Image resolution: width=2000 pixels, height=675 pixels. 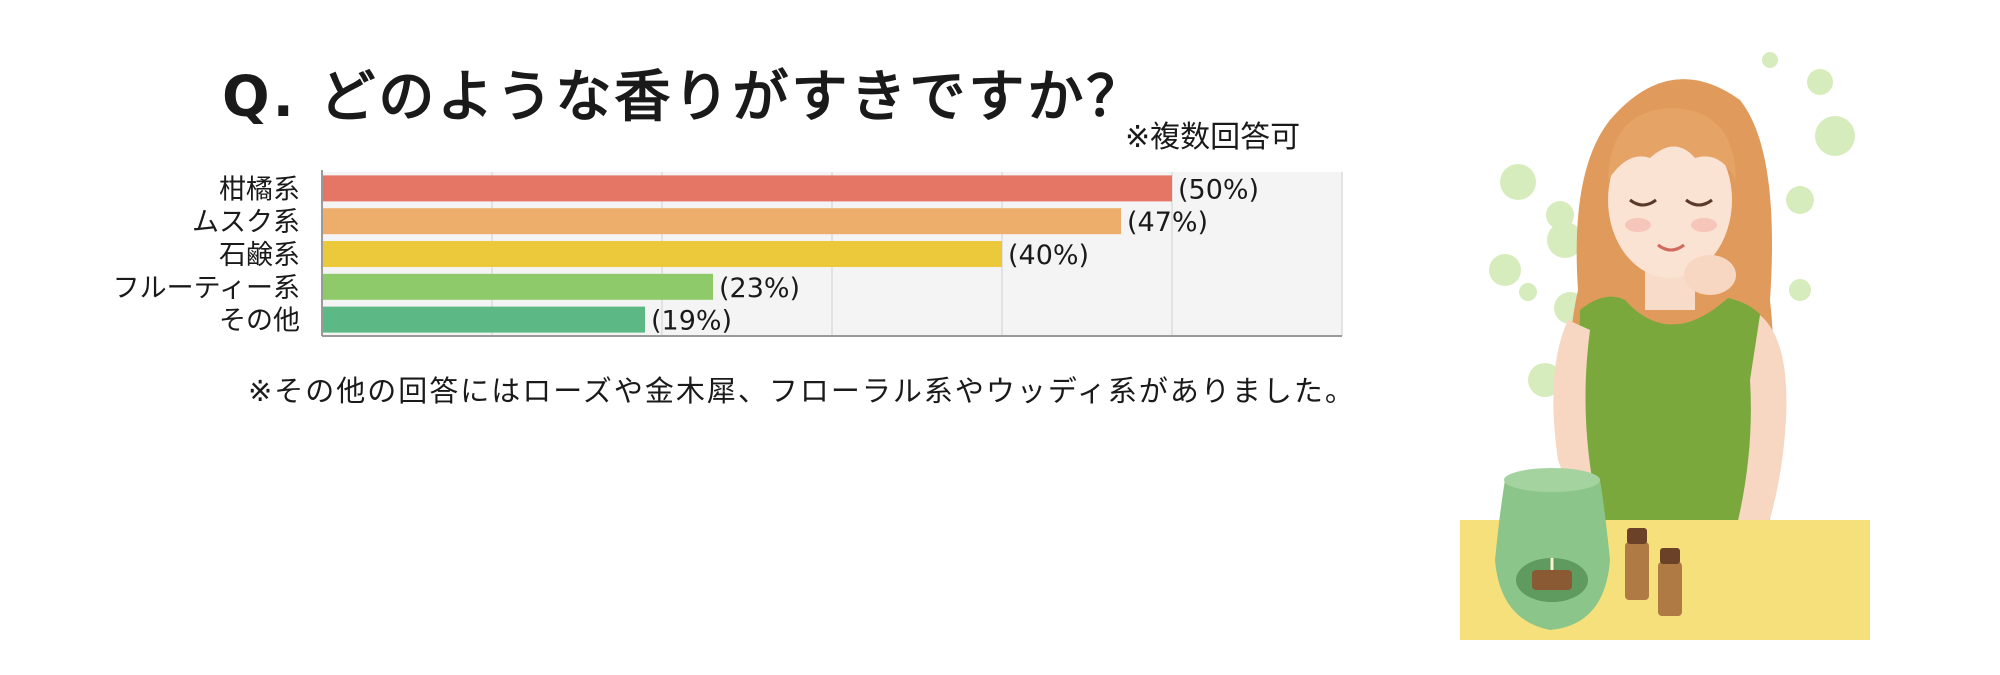 I want to click on oil-bottle-icon, so click(x=1653, y=572).